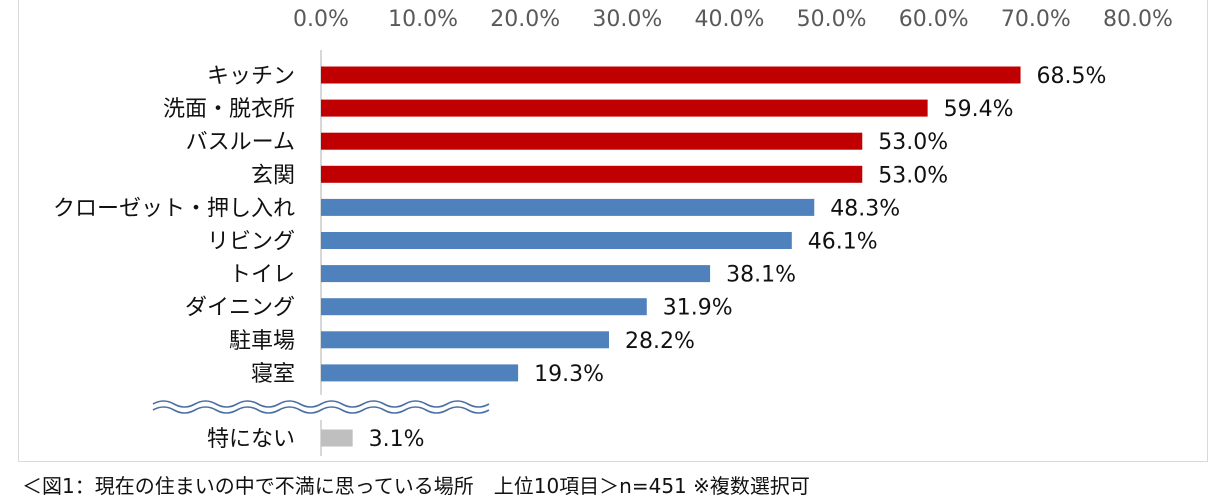 This screenshot has height=499, width=1214. I want to click on data-label: 59.4%, so click(979, 109).